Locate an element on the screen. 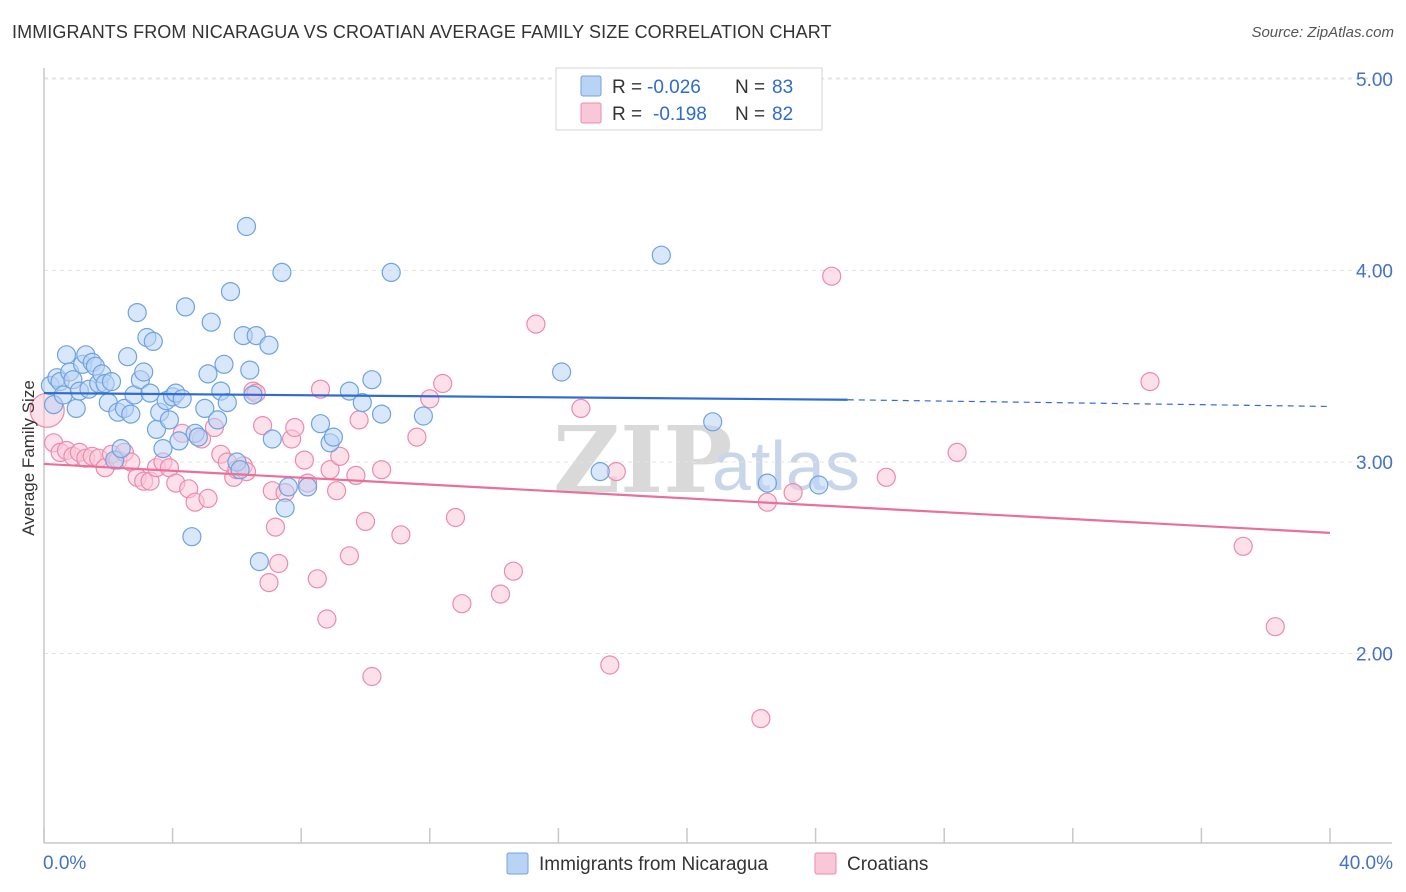  trend-lines is located at coordinates (687, 462).